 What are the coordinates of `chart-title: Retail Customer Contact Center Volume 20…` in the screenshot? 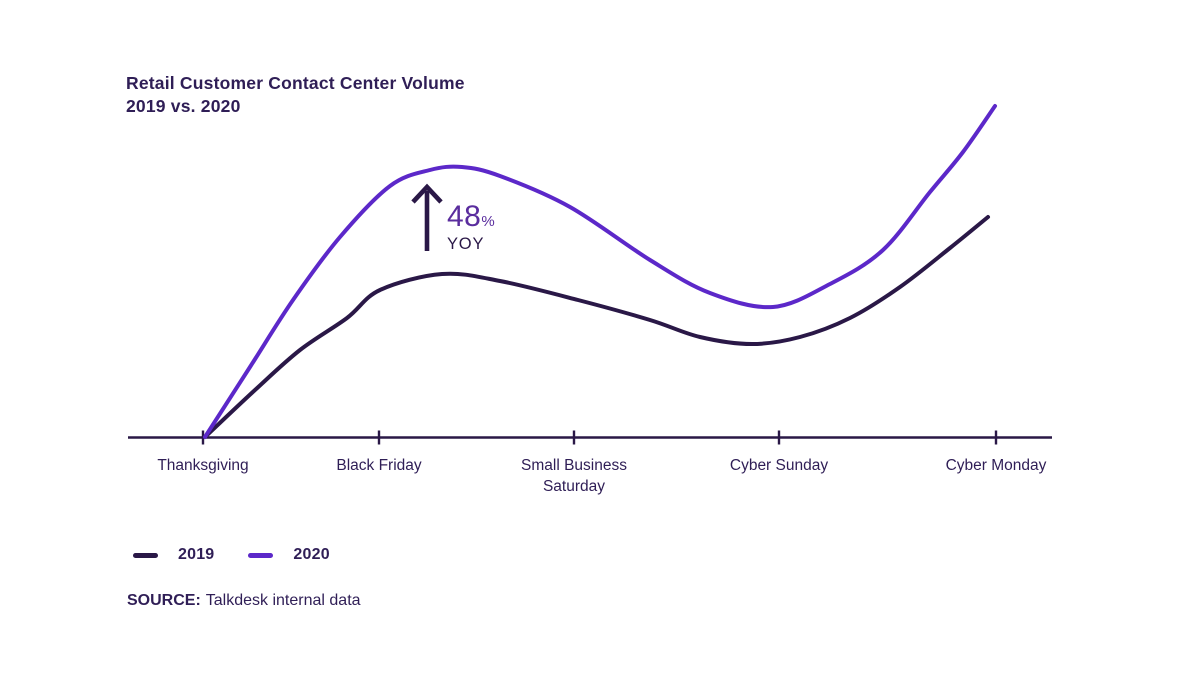 It's located at (295, 95).